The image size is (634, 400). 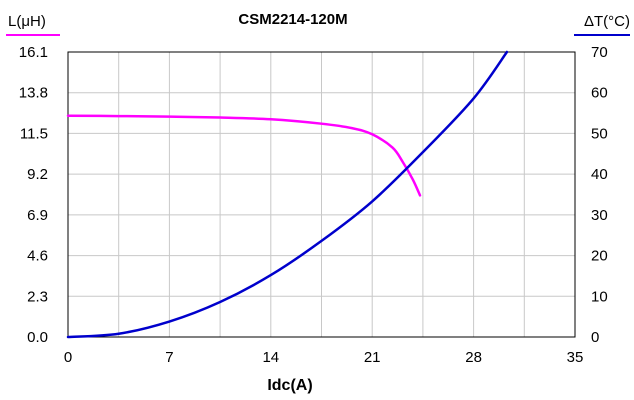 I want to click on y-right-tick-label: 50, so click(x=599, y=133).